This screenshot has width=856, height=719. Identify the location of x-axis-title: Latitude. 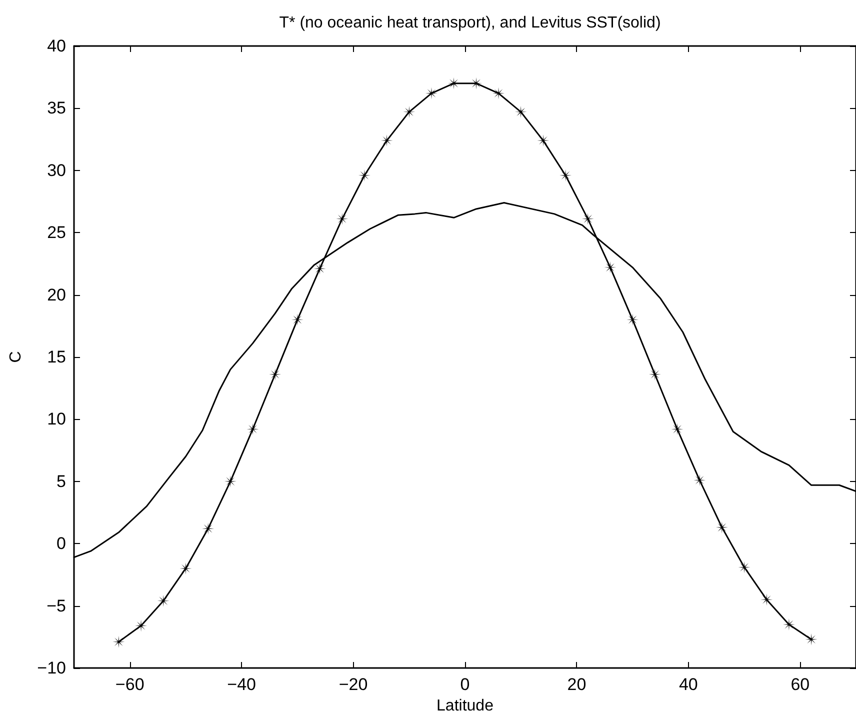
(465, 706).